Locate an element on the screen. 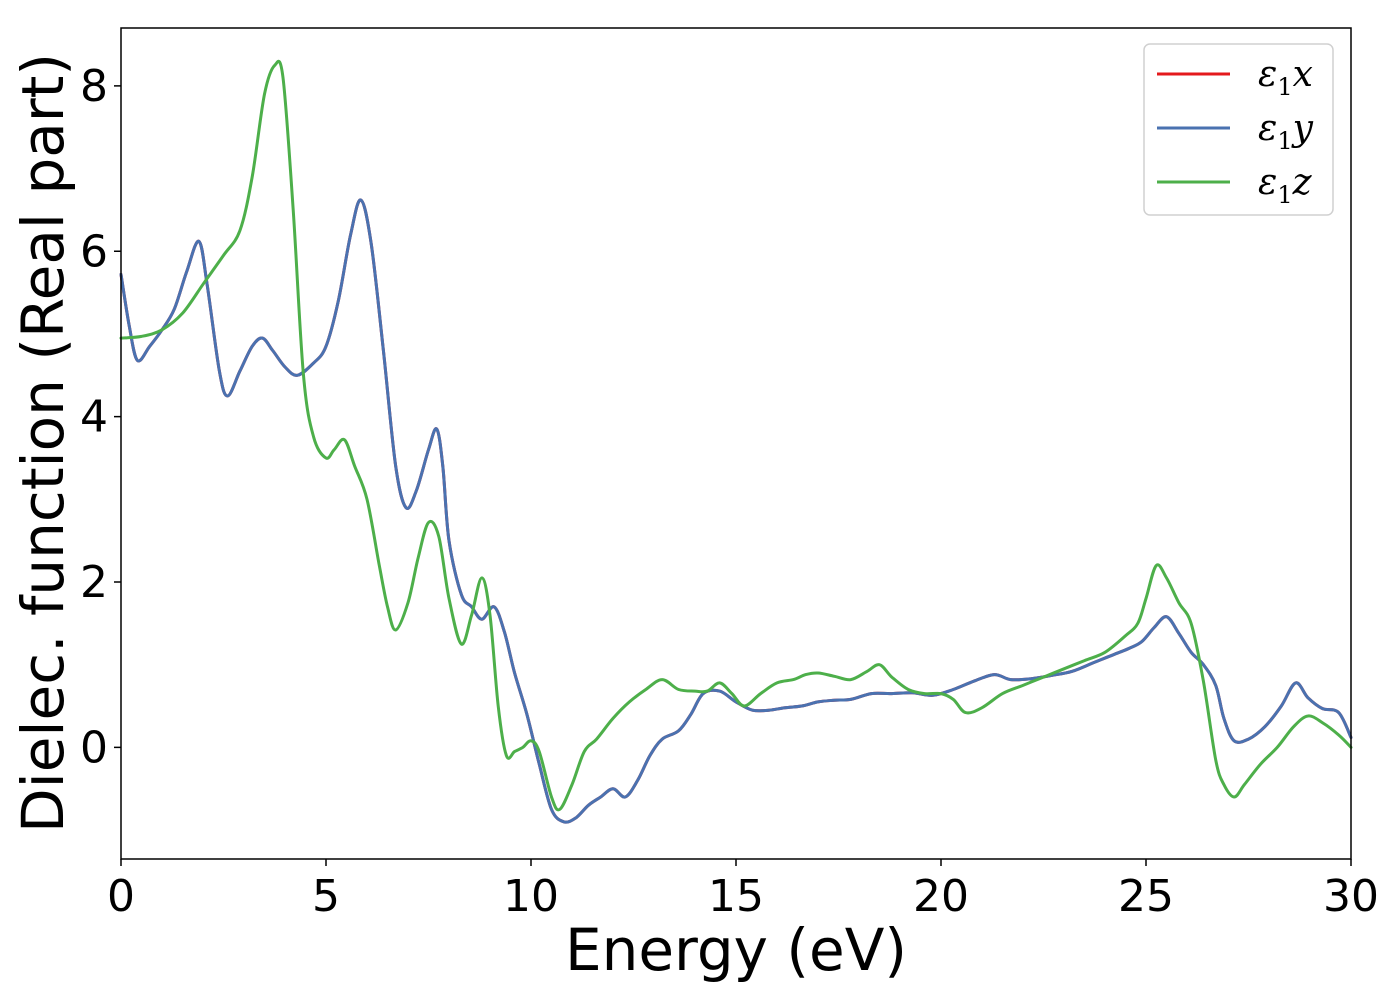  x-axis-ticks: 0 5 10 15 20 25 30 is located at coordinates (743, 890).